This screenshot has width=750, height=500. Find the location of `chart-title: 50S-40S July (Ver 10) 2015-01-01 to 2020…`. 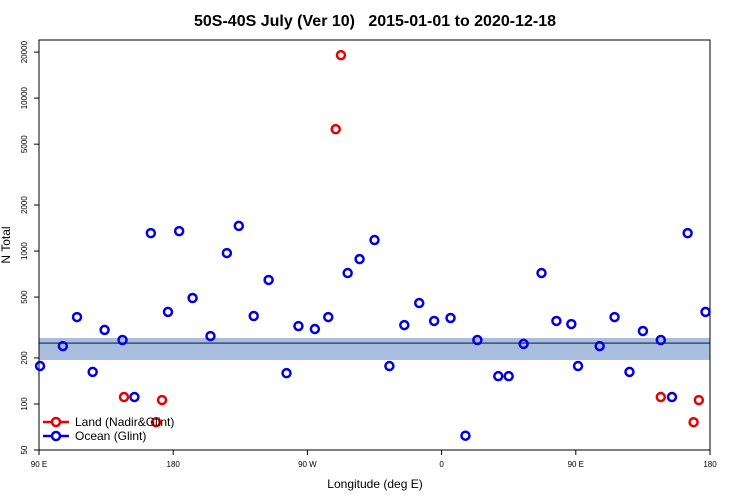

chart-title: 50S-40S July (Ver 10) 2015-01-01 to 2020… is located at coordinates (375, 21).